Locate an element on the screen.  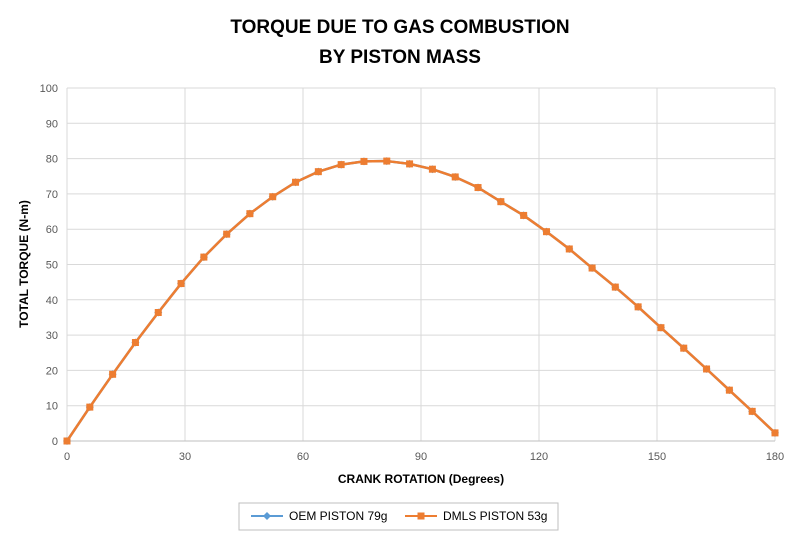
legend-dmls-marker is located at coordinates (421, 516).